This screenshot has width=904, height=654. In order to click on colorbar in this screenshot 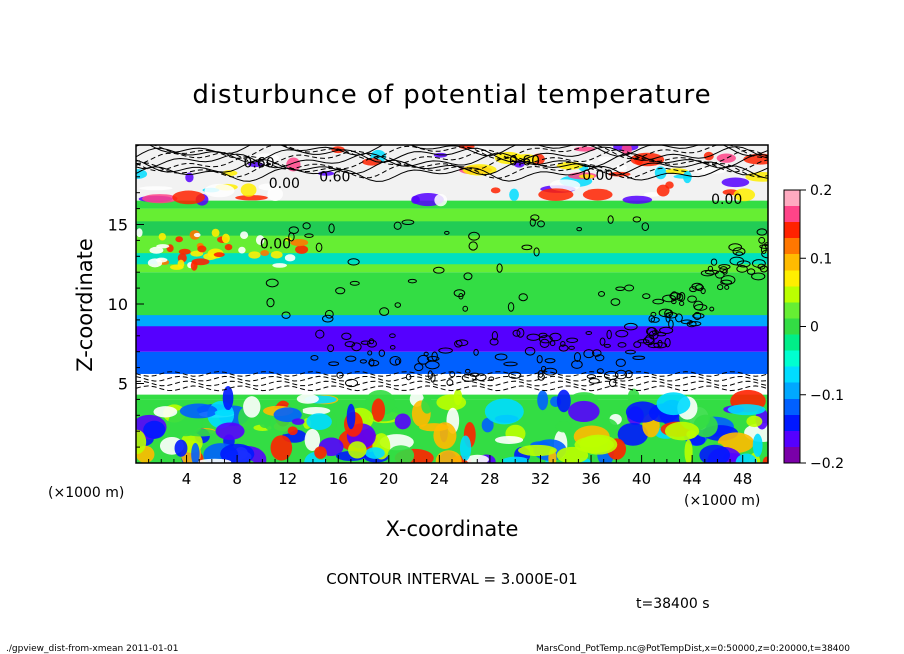, I will do `click(792, 326)`.